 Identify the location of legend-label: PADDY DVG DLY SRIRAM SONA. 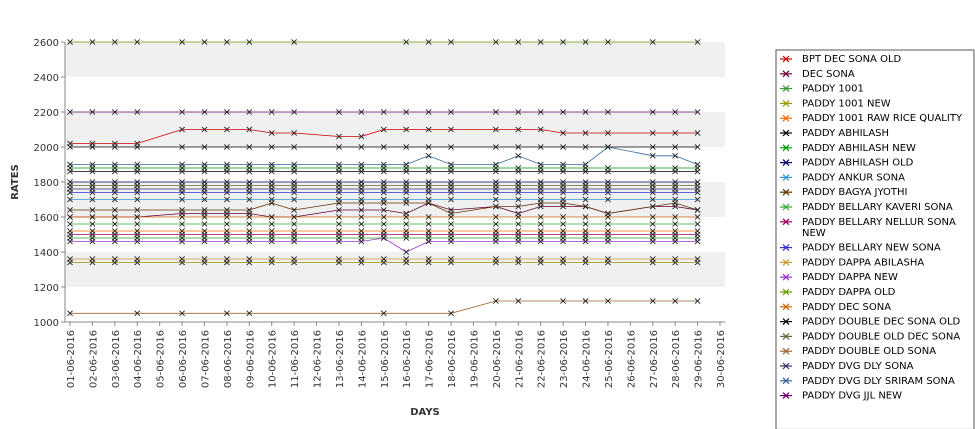
(878, 381).